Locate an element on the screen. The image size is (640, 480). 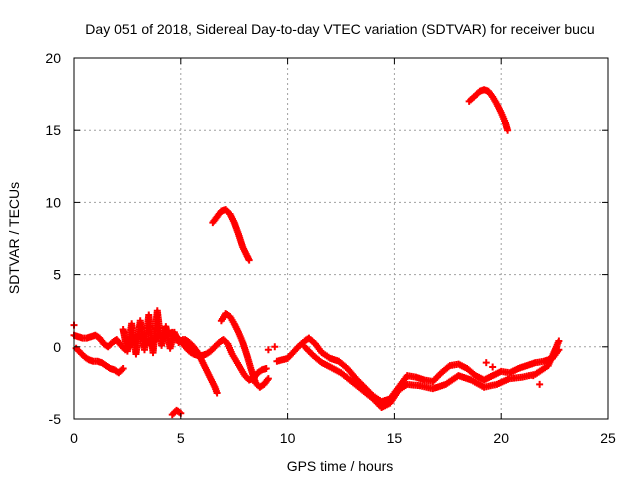
y-tick-label: 0 is located at coordinates (57, 347).